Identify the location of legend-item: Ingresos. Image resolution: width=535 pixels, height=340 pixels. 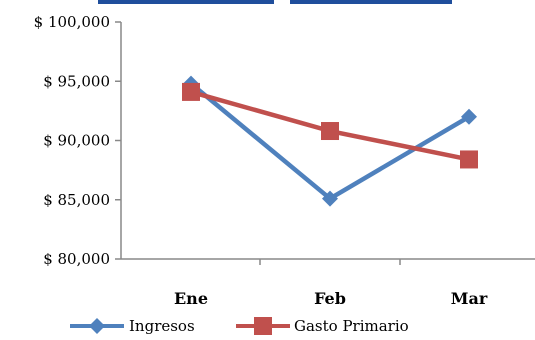
(132, 326).